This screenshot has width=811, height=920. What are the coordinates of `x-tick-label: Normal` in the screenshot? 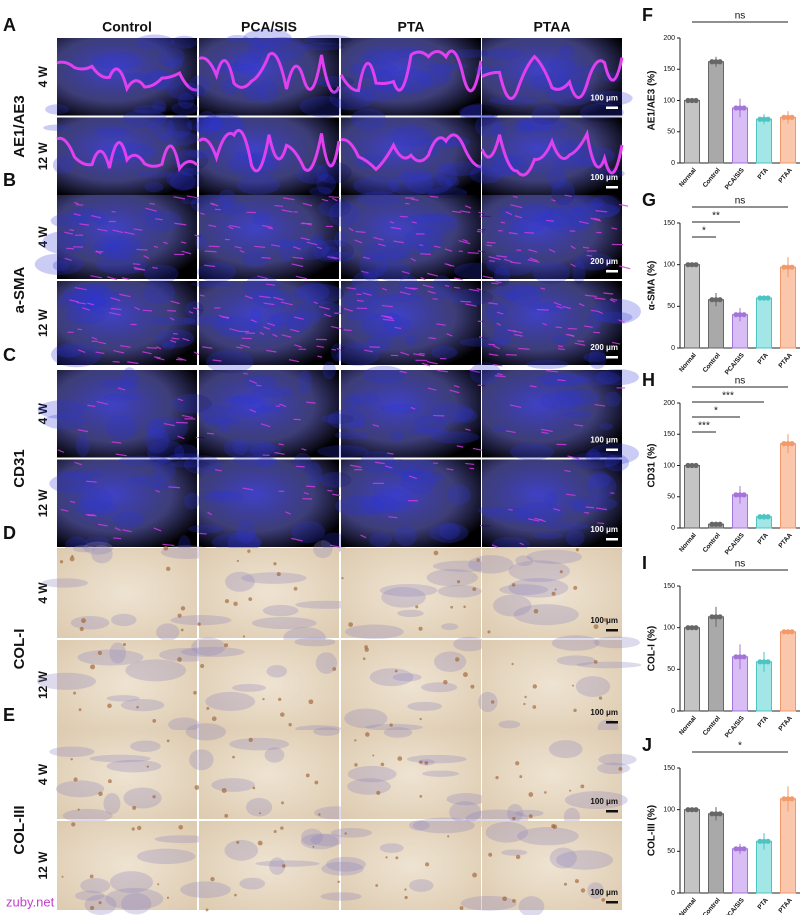 It's located at (688, 363).